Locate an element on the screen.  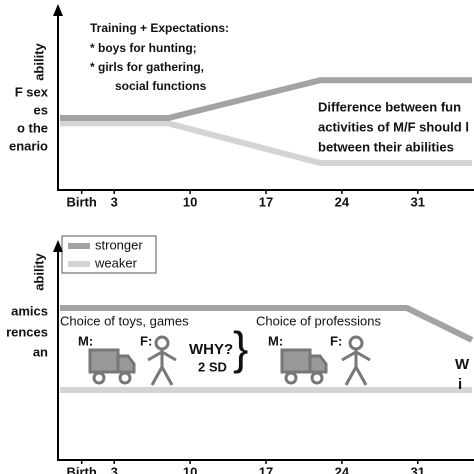
side-text: rences is located at coordinates (27, 331).